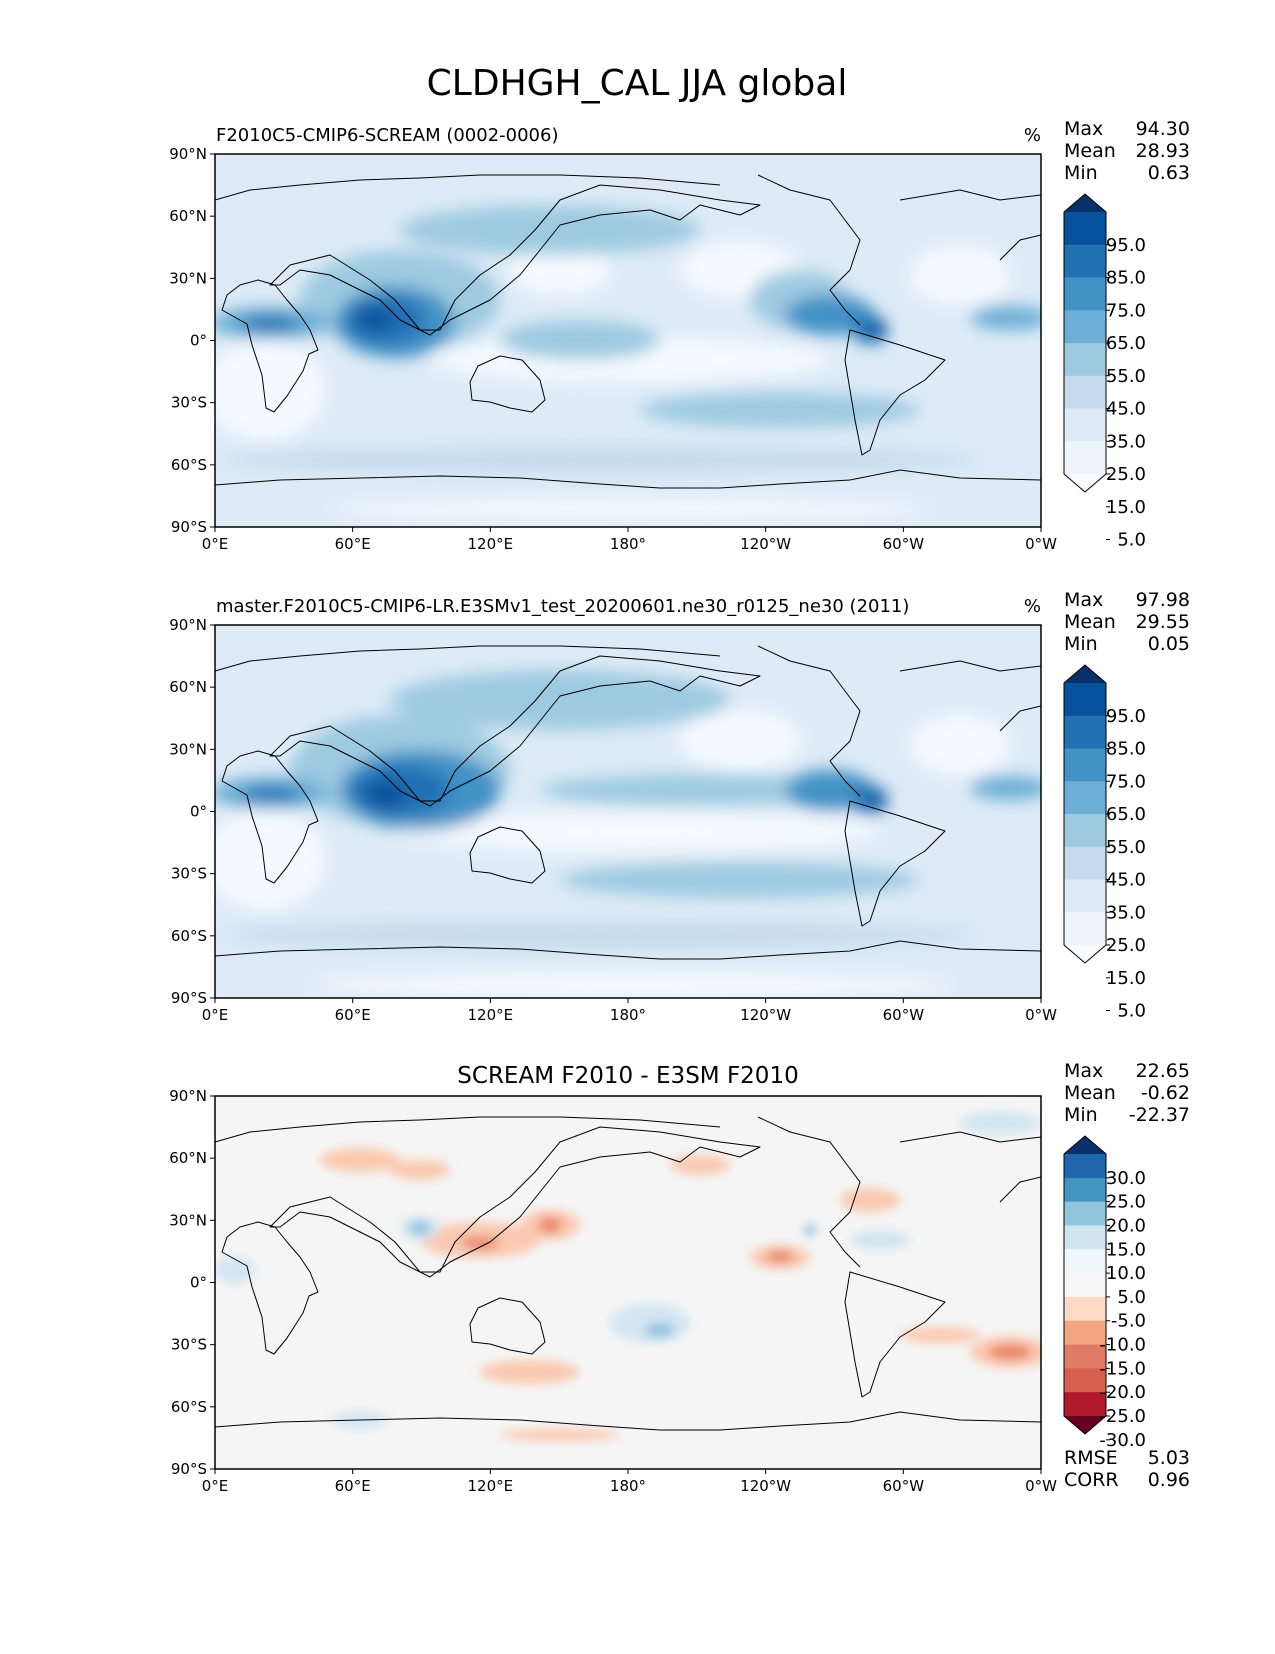  I want to click on svg-text: Min, so click(1081, 1115).